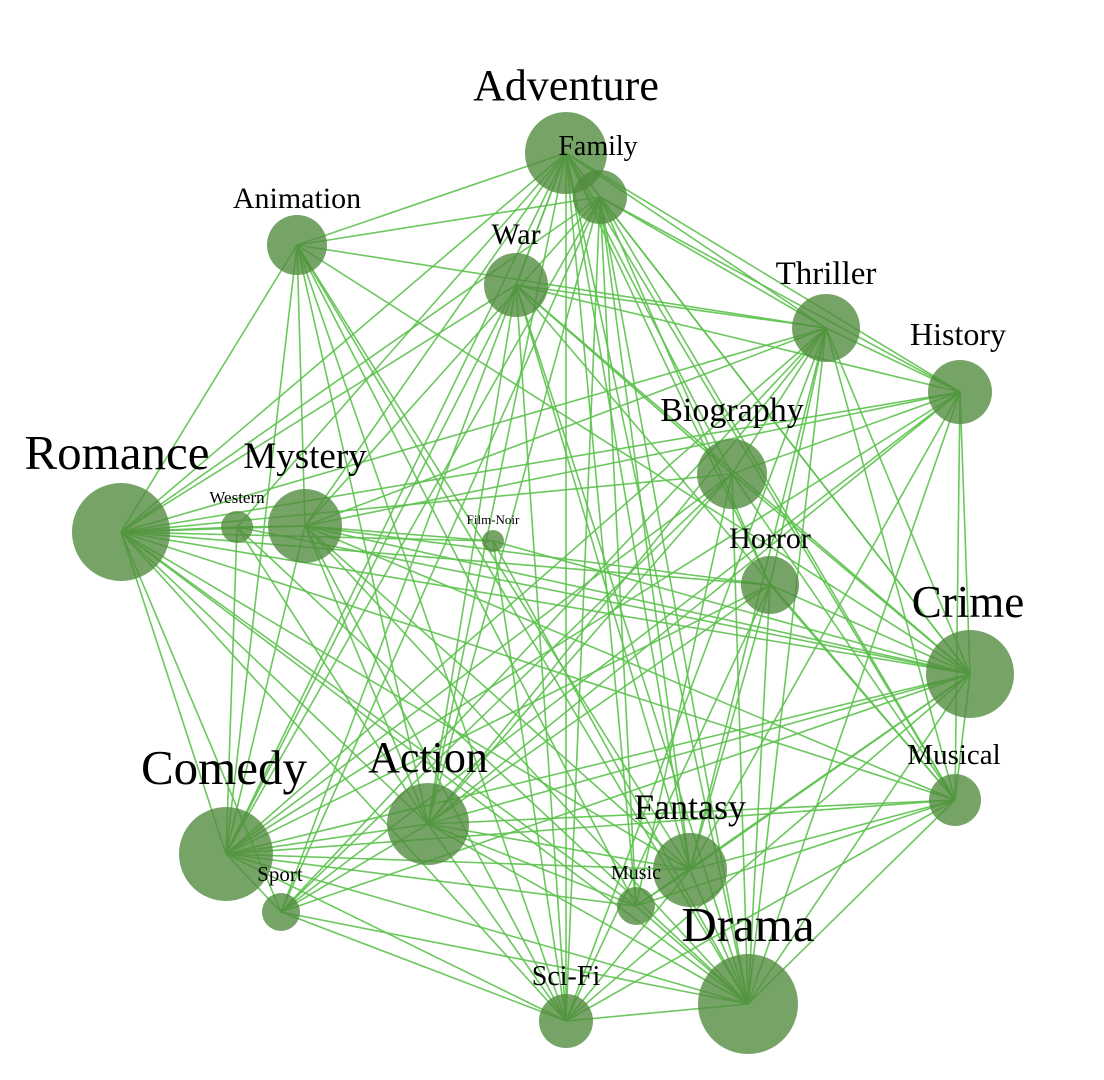 The width and height of the screenshot is (1104, 1080). What do you see at coordinates (173, 693) in the screenshot?
I see `edge-romance-comedy` at bounding box center [173, 693].